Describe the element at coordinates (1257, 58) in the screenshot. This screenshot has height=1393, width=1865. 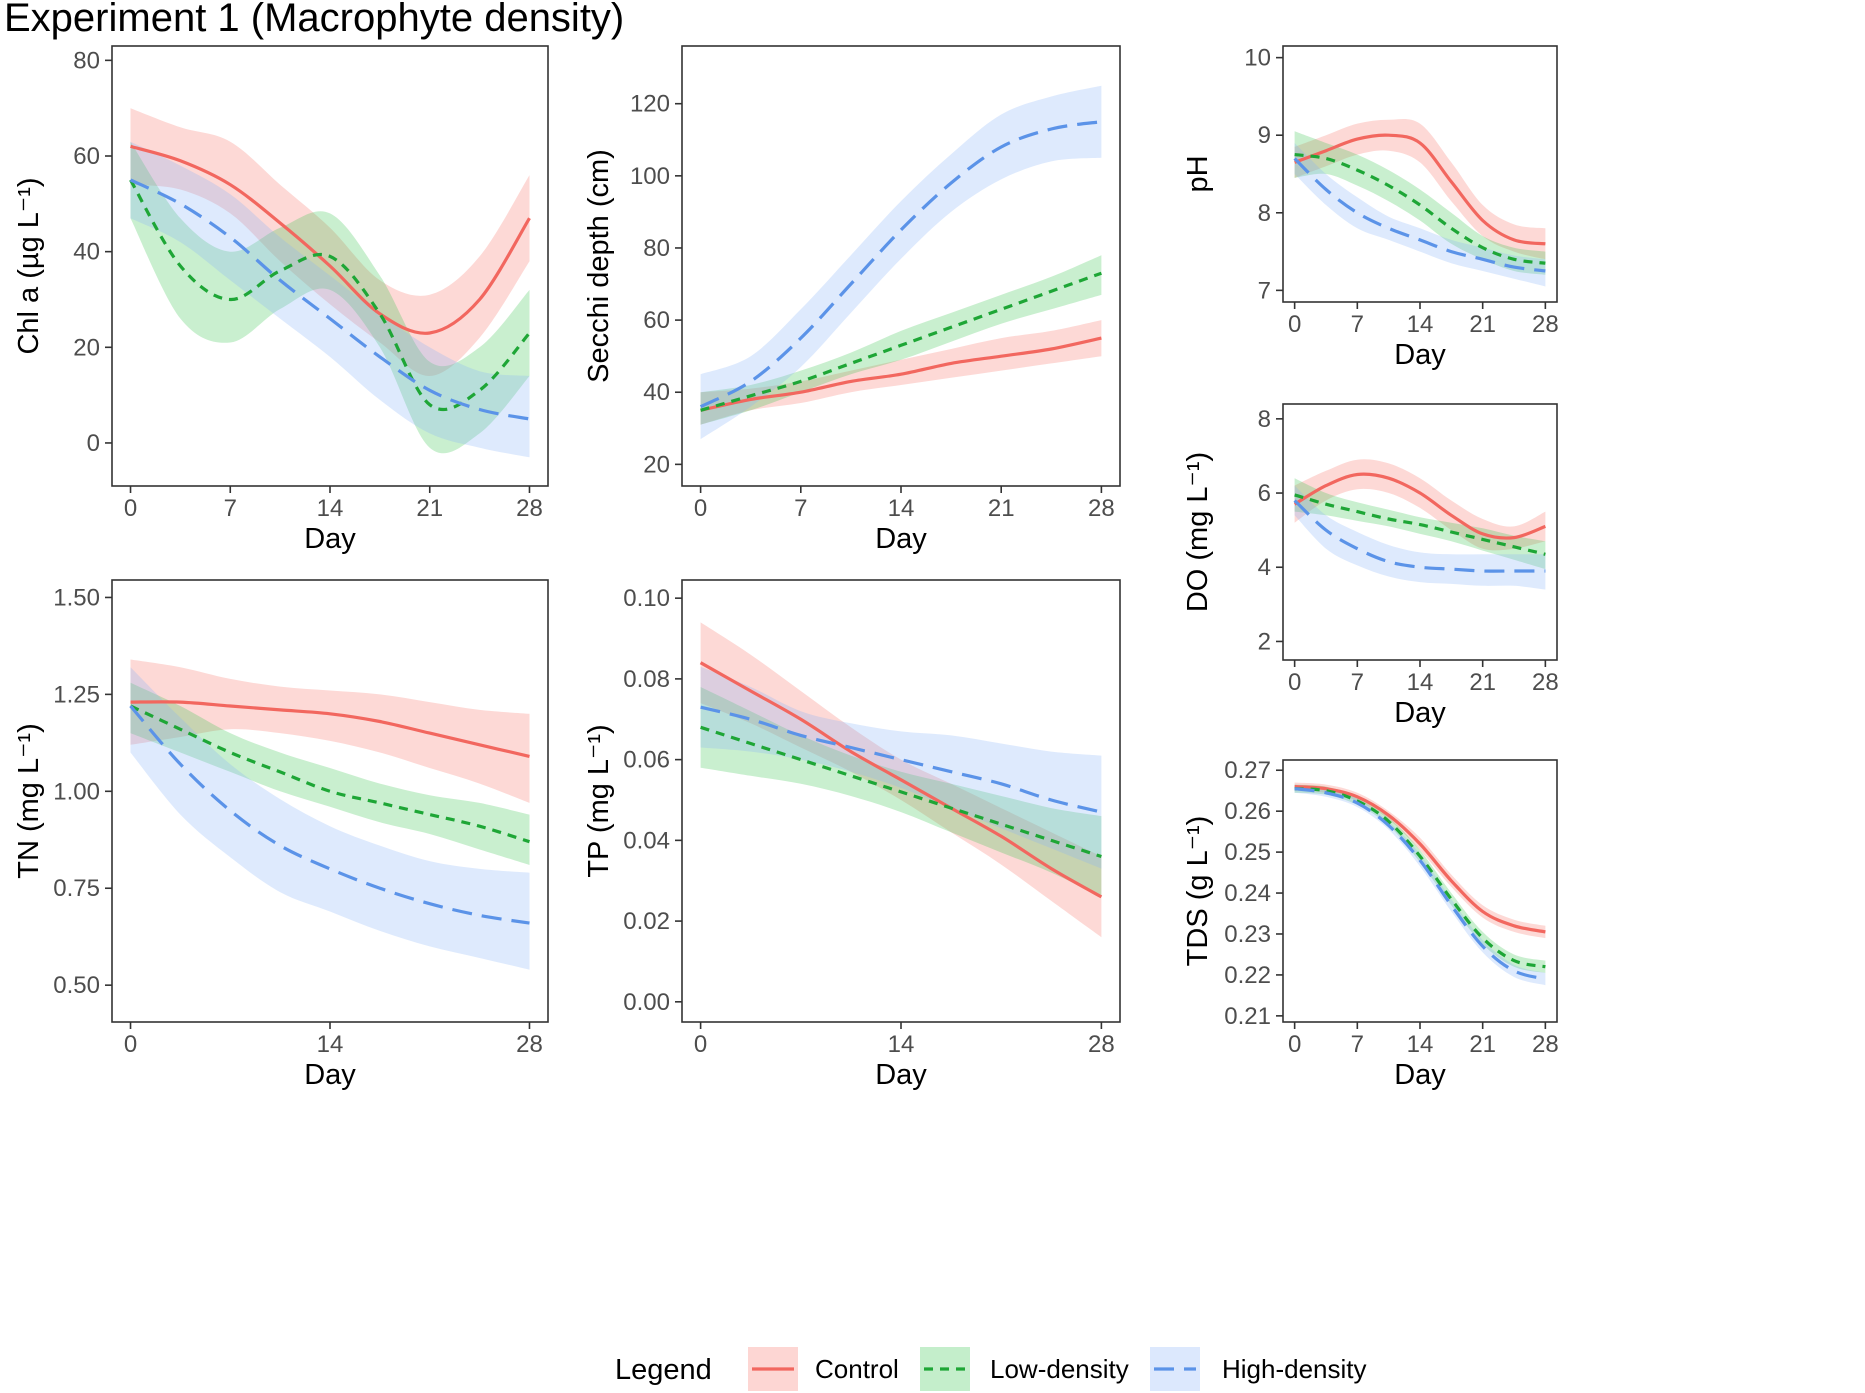
I see `y-tick-label-ph-3: 10` at that location.